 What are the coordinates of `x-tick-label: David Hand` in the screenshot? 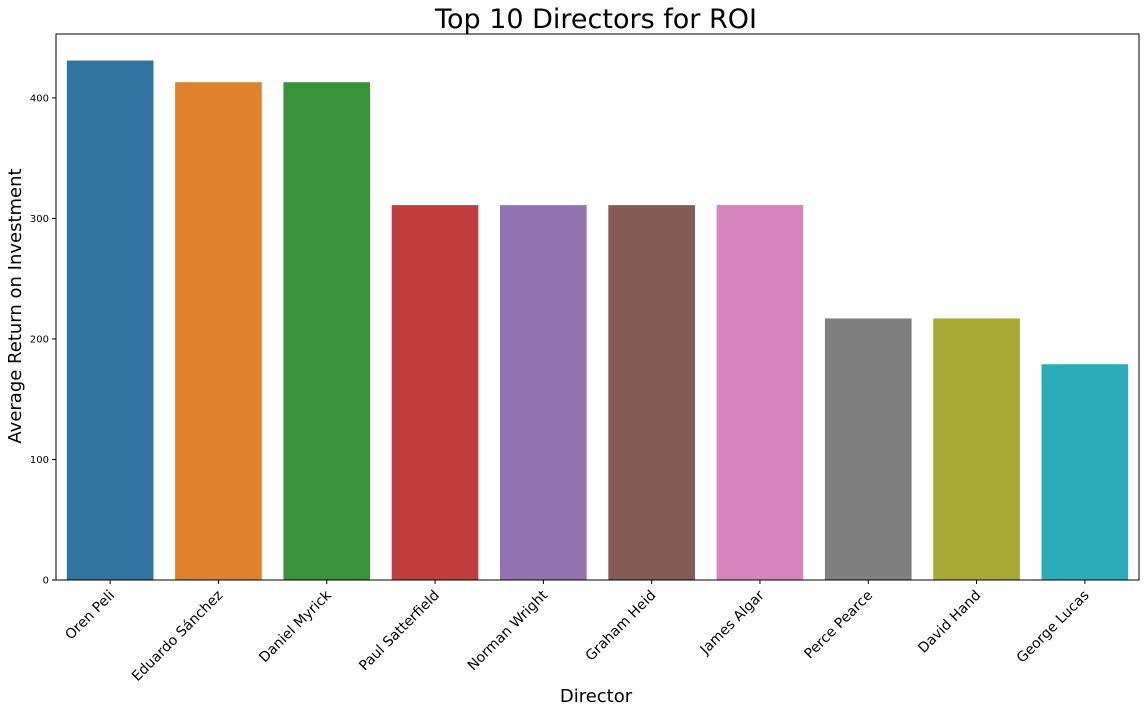 It's located at (949, 622).